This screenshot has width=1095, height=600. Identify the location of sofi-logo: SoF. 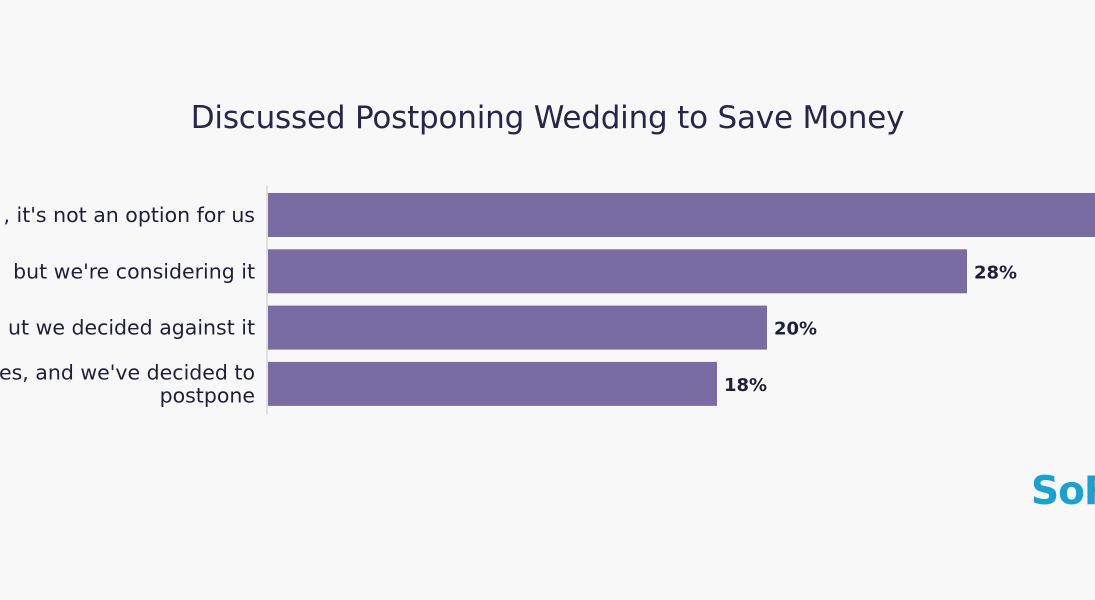
(1063, 491).